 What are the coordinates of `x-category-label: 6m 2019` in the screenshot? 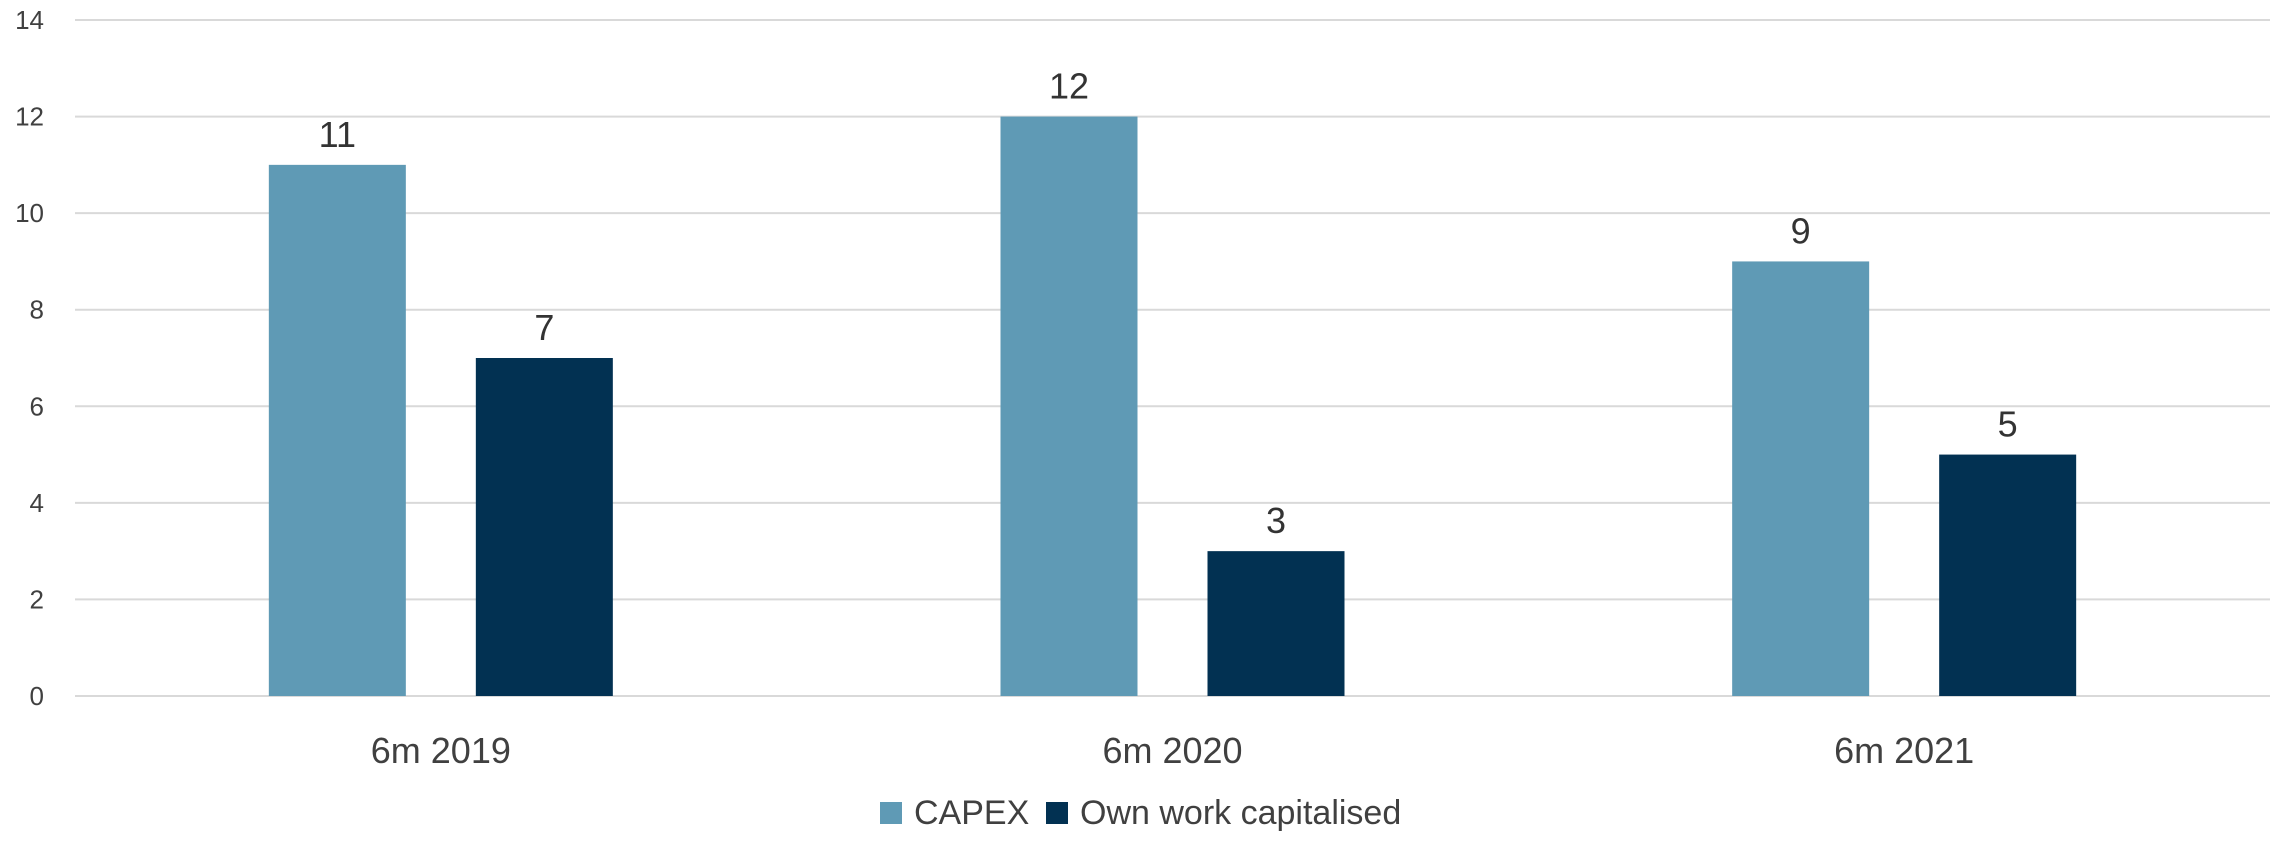 It's located at (441, 750).